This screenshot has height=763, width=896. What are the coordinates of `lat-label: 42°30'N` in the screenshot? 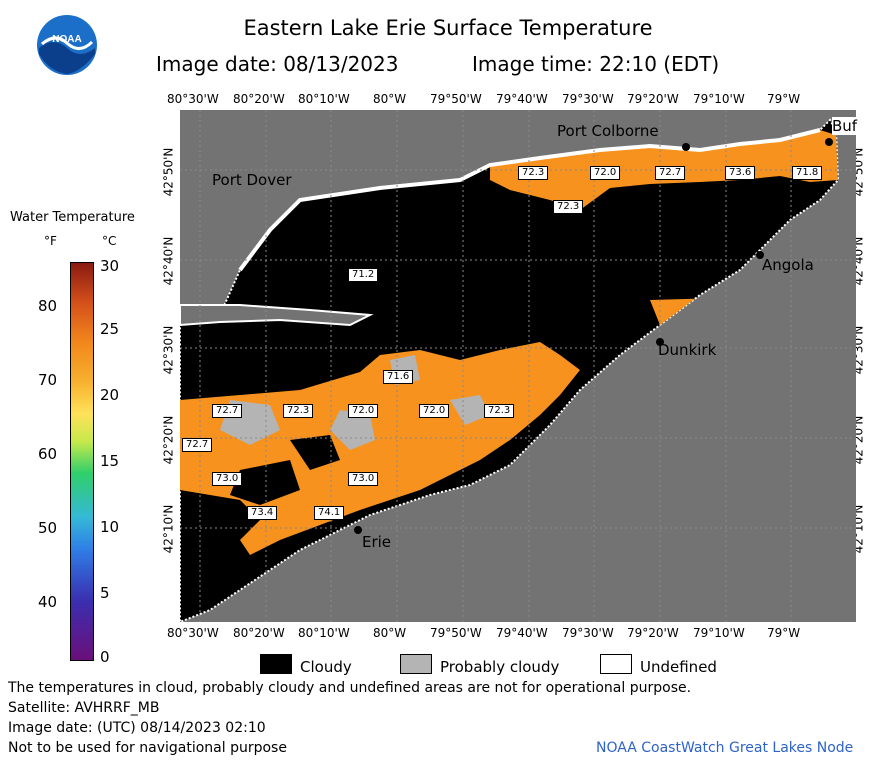 It's located at (168, 350).